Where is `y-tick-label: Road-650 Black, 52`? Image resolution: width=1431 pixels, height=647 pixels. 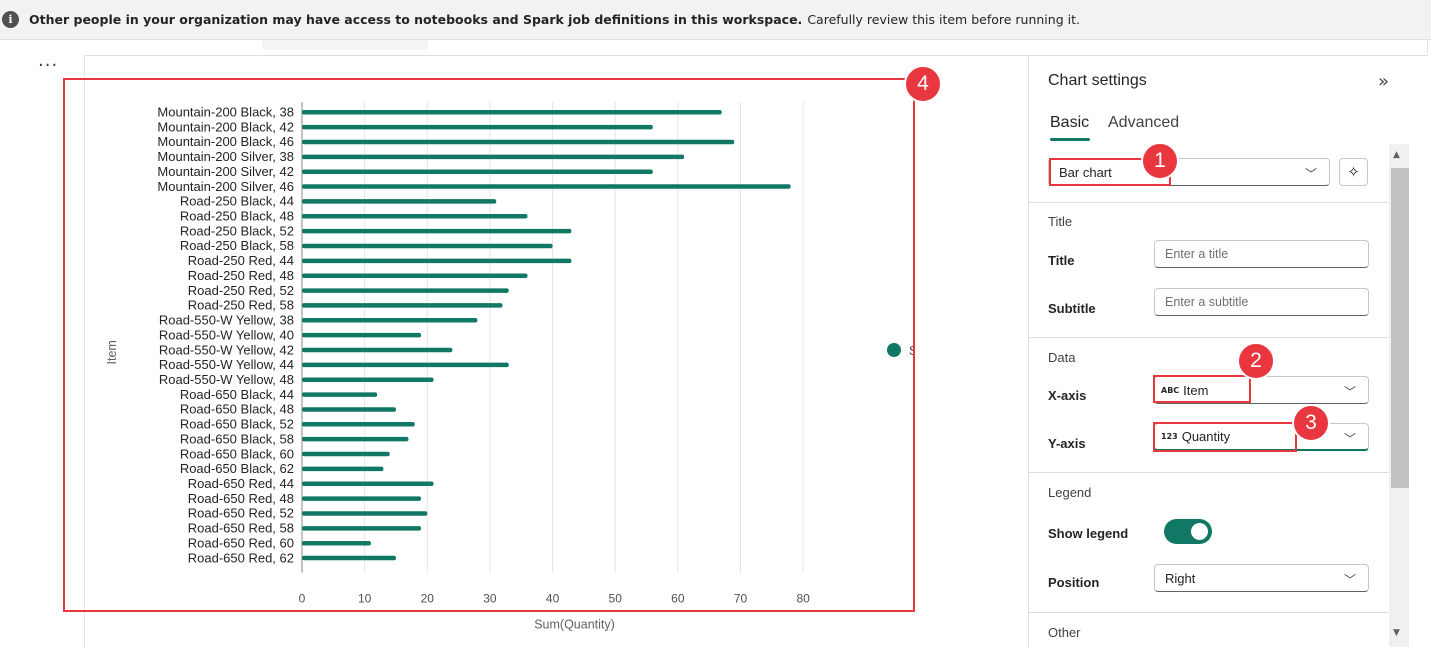 y-tick-label: Road-650 Black, 52 is located at coordinates (237, 424).